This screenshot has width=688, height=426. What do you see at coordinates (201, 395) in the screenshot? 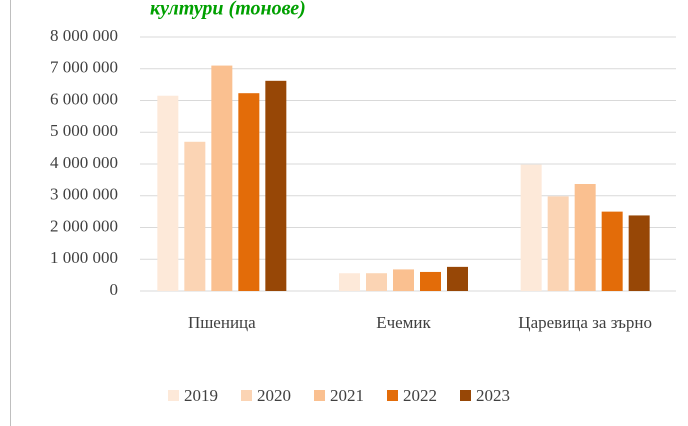
I see `legend-label: 2019` at bounding box center [201, 395].